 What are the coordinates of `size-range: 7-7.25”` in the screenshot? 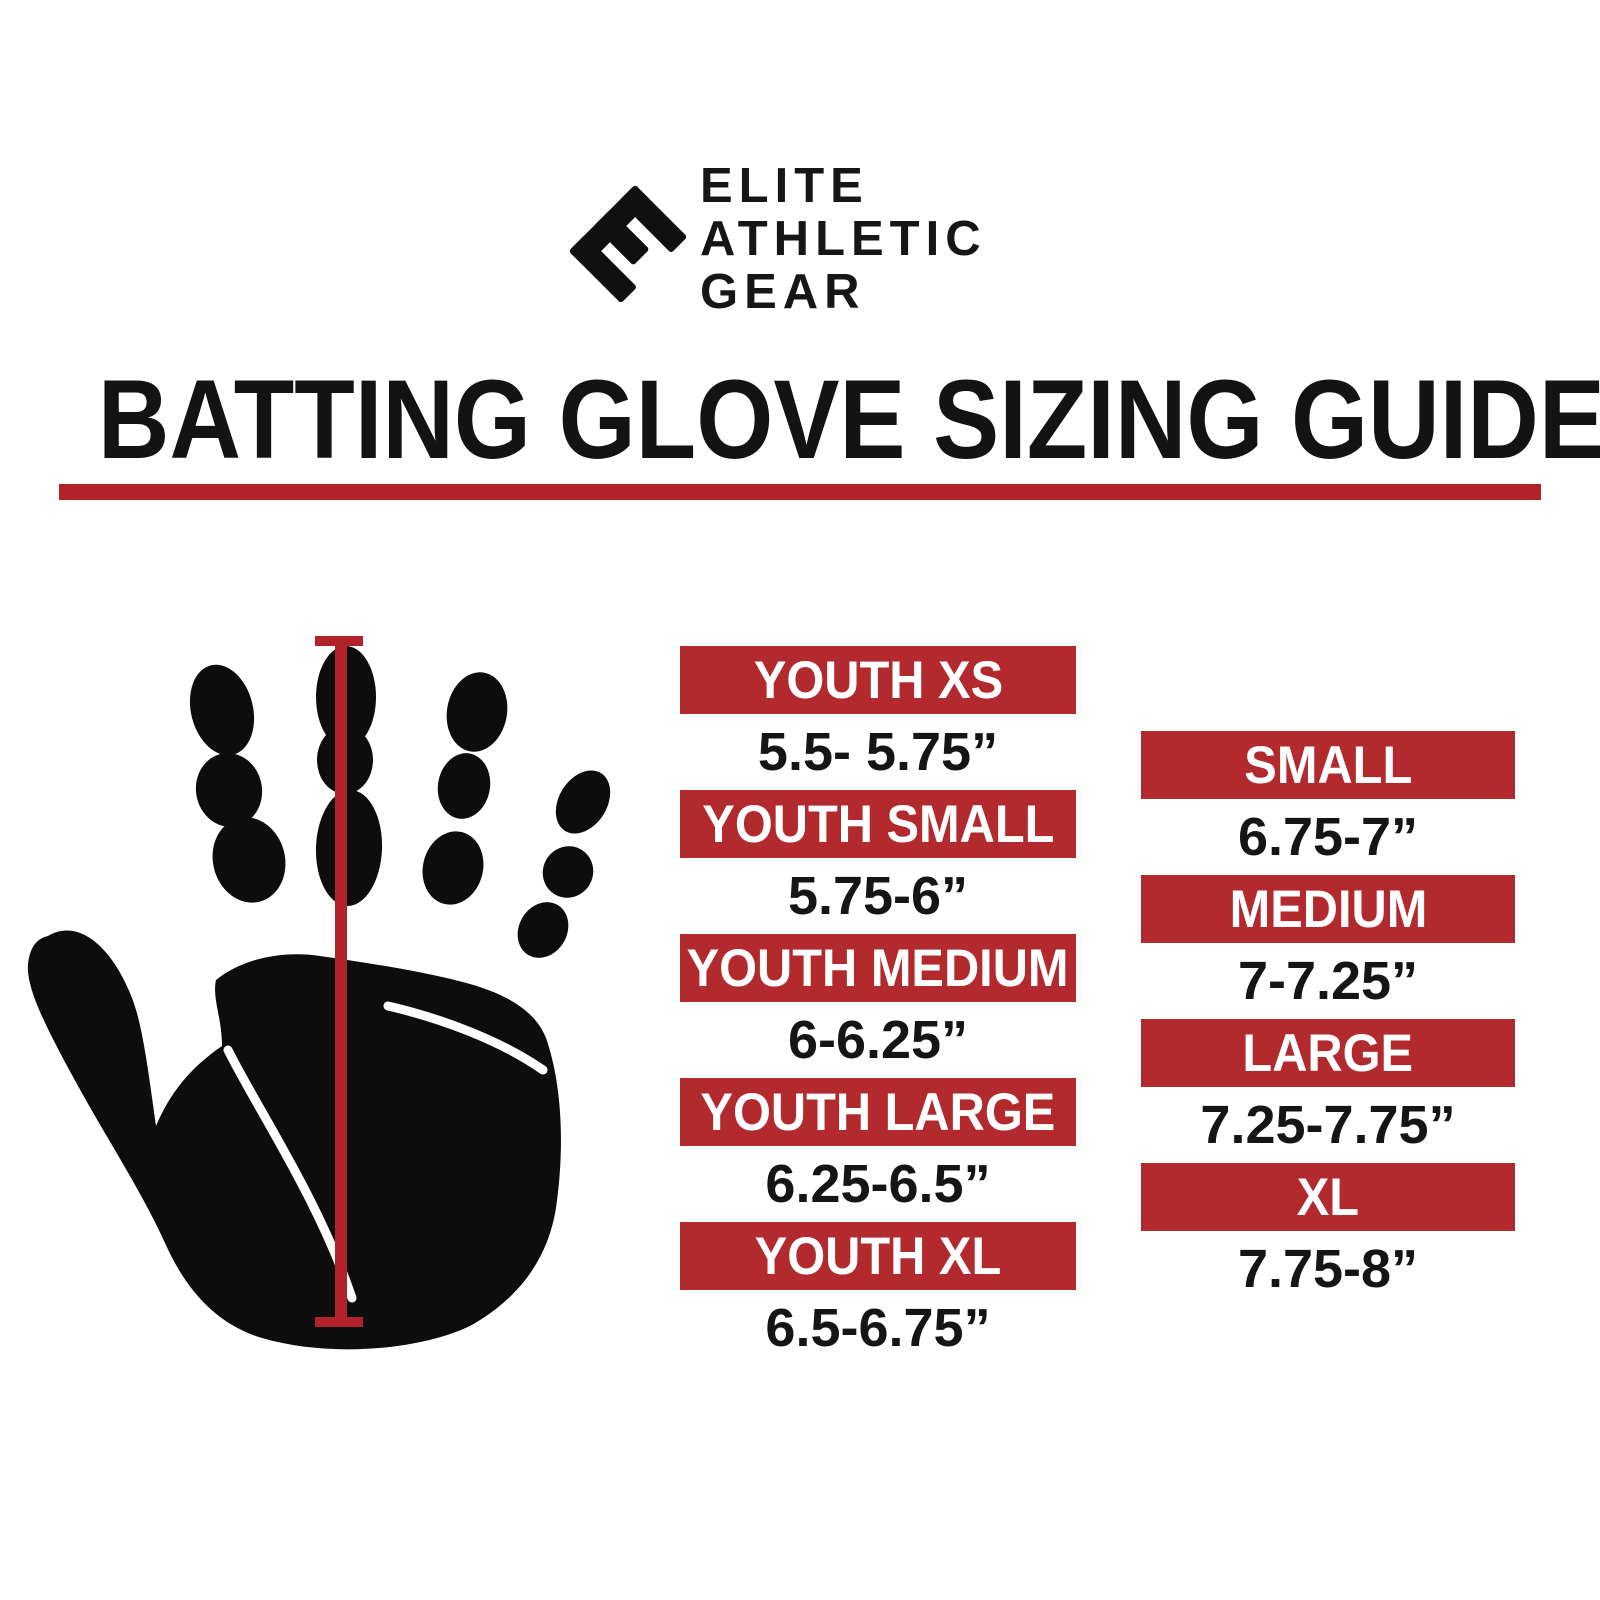 It's located at (1328, 981).